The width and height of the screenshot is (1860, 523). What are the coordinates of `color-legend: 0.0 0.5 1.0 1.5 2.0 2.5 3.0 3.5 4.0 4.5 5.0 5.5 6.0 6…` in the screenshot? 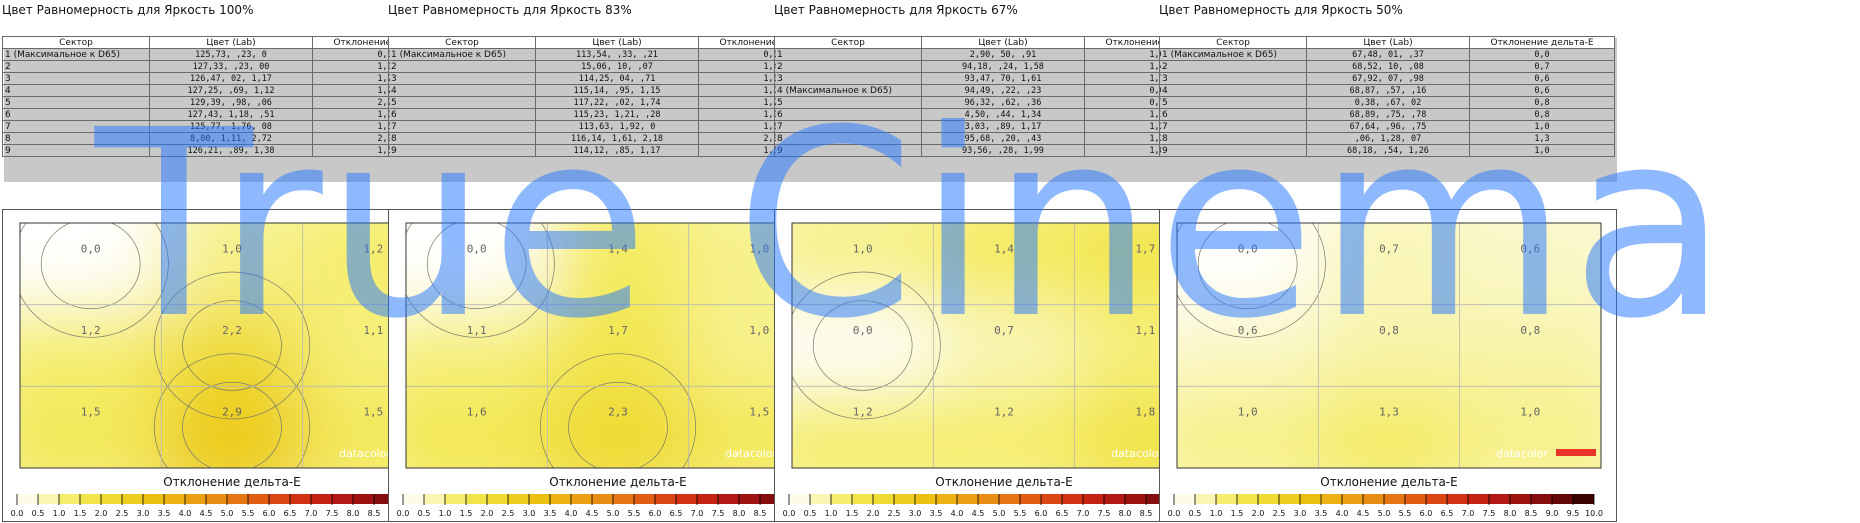 It's located at (1000, 506).